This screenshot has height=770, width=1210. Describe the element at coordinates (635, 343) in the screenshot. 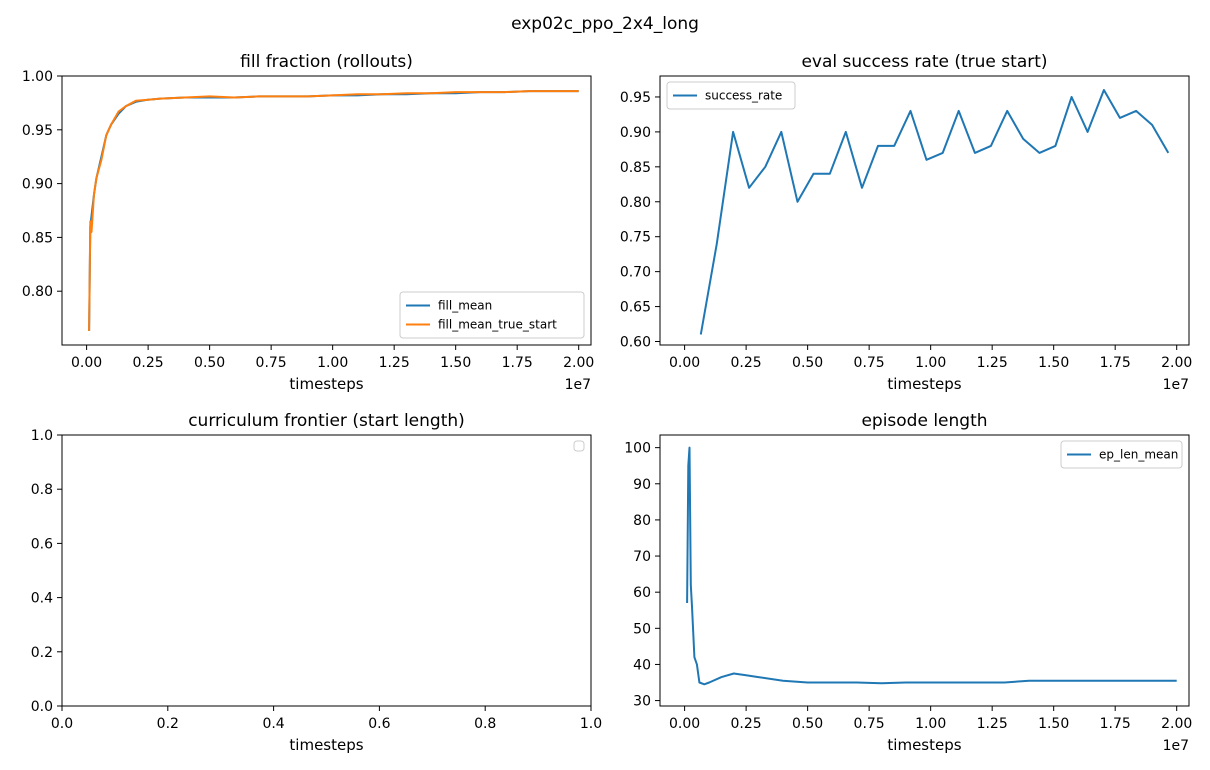

I see `y-tick-label: 0.60` at that location.